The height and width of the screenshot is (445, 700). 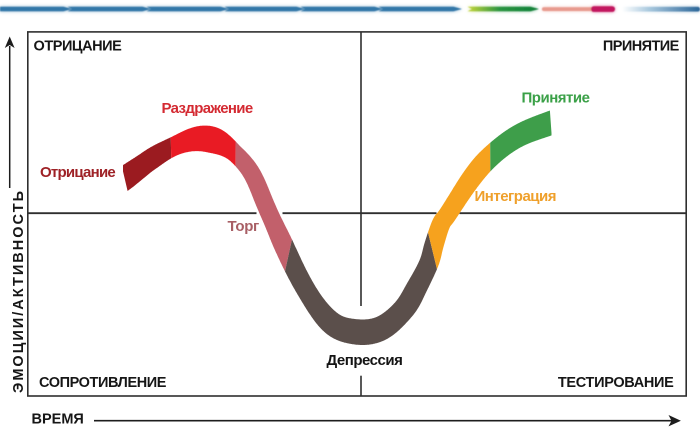 What do you see at coordinates (365, 360) in the screenshot?
I see `svg-text: Депрессия` at bounding box center [365, 360].